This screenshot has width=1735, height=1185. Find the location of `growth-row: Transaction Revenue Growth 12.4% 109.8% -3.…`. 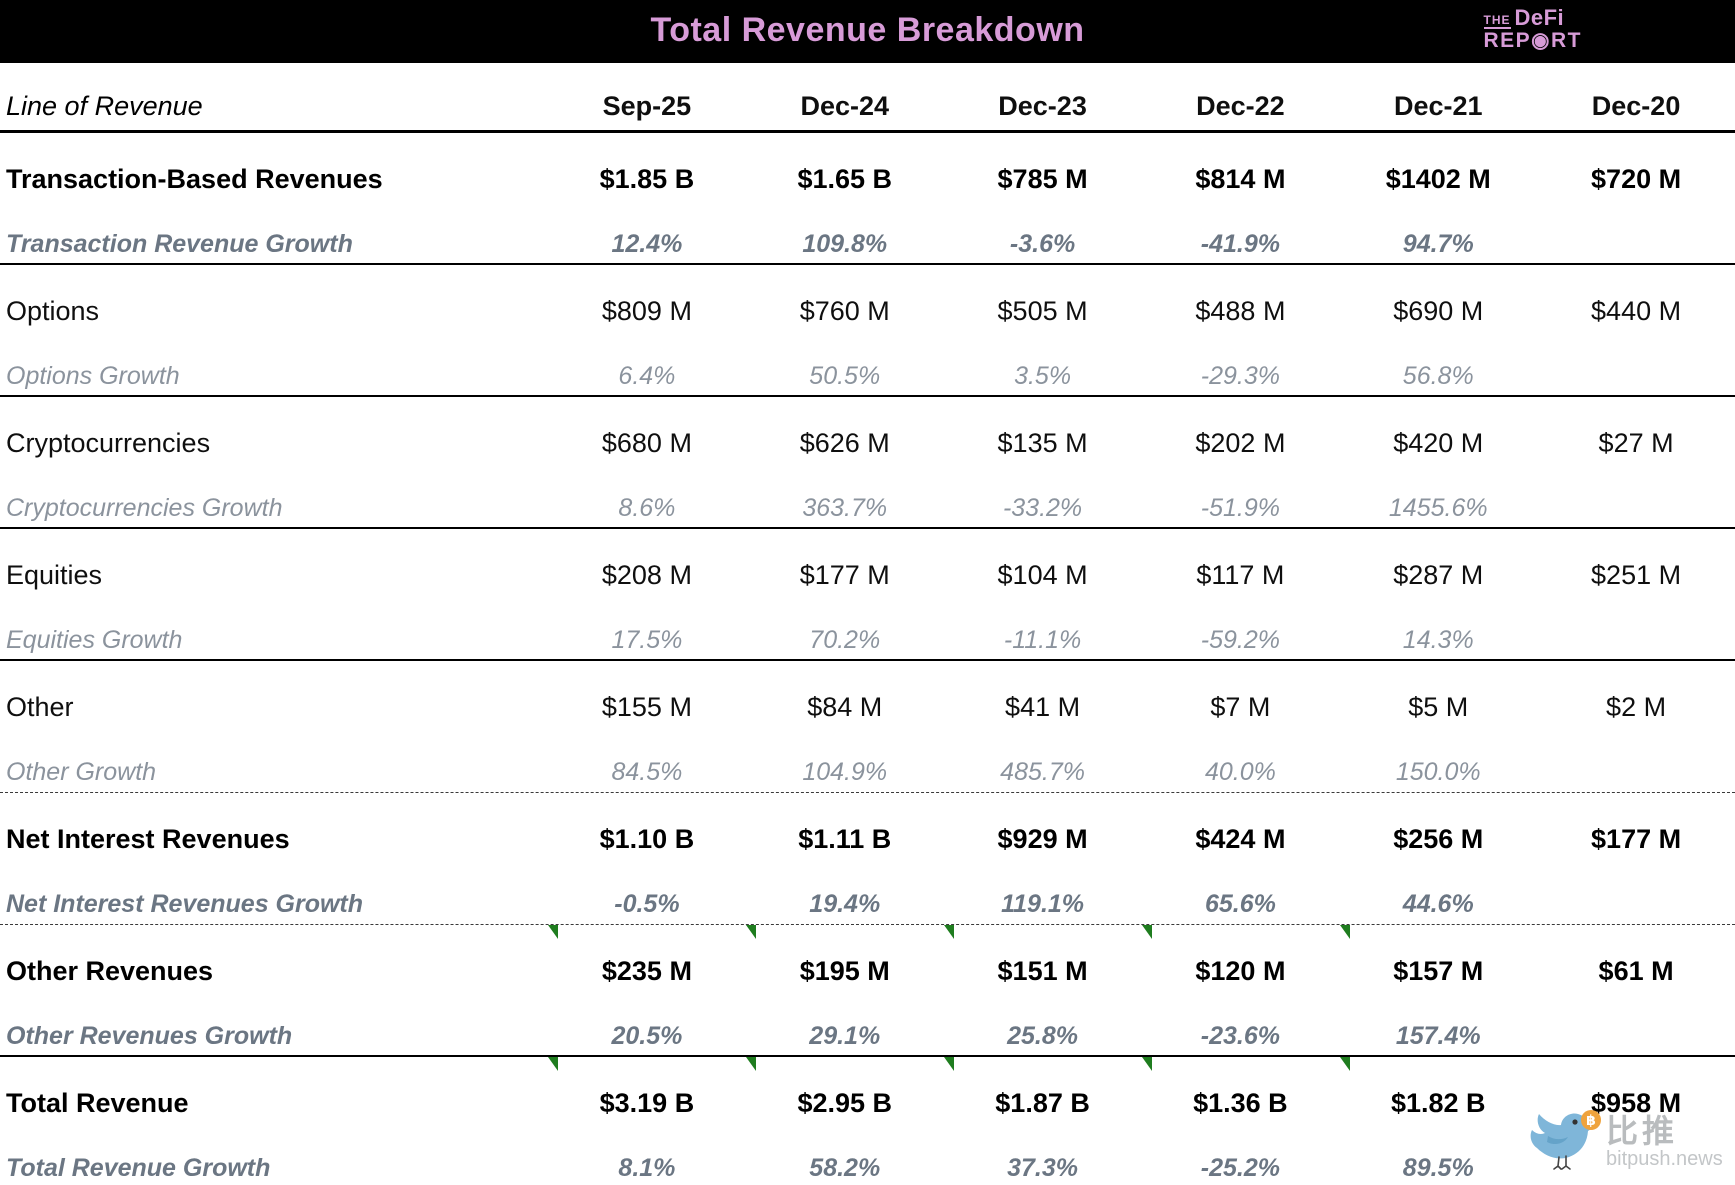

growth-row: Transaction Revenue Growth 12.4% 109.8% -3.… is located at coordinates (867, 244).